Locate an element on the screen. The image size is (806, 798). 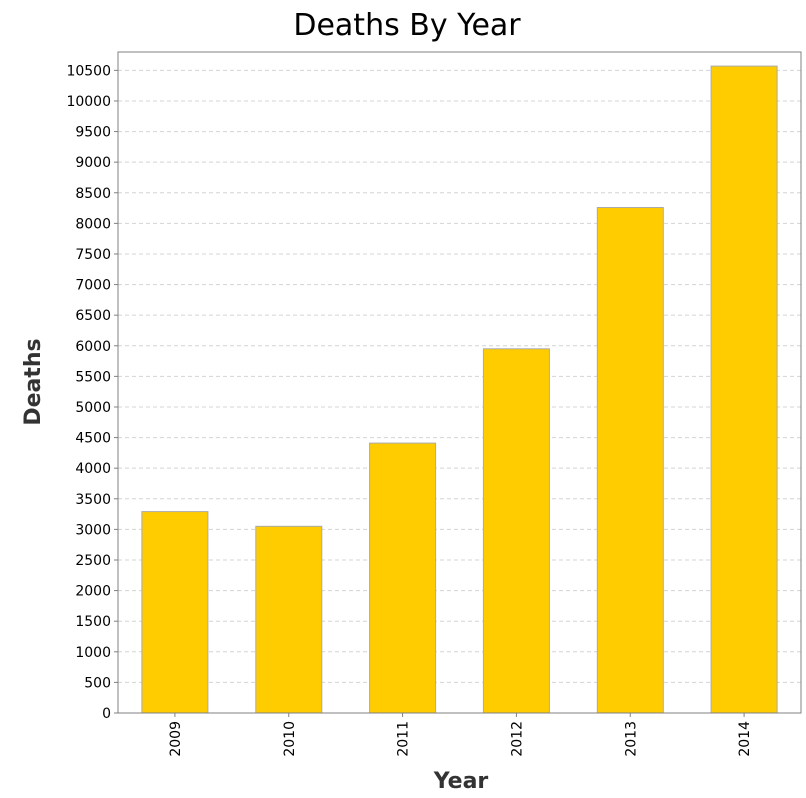
y-tick-label: 1500 is located at coordinates (93, 622).